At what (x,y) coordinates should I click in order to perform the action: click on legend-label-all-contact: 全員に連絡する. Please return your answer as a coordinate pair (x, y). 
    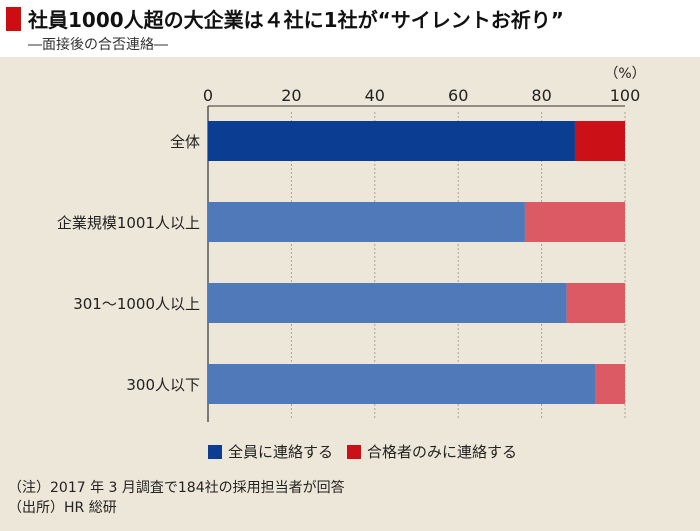
    Looking at the image, I should click on (281, 452).